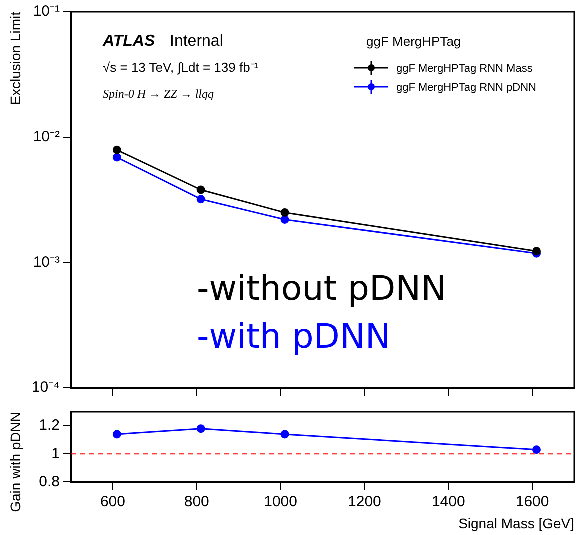 This screenshot has width=580, height=535. What do you see at coordinates (516, 523) in the screenshot?
I see `x-axis-title: Signal Mass [GeV]` at bounding box center [516, 523].